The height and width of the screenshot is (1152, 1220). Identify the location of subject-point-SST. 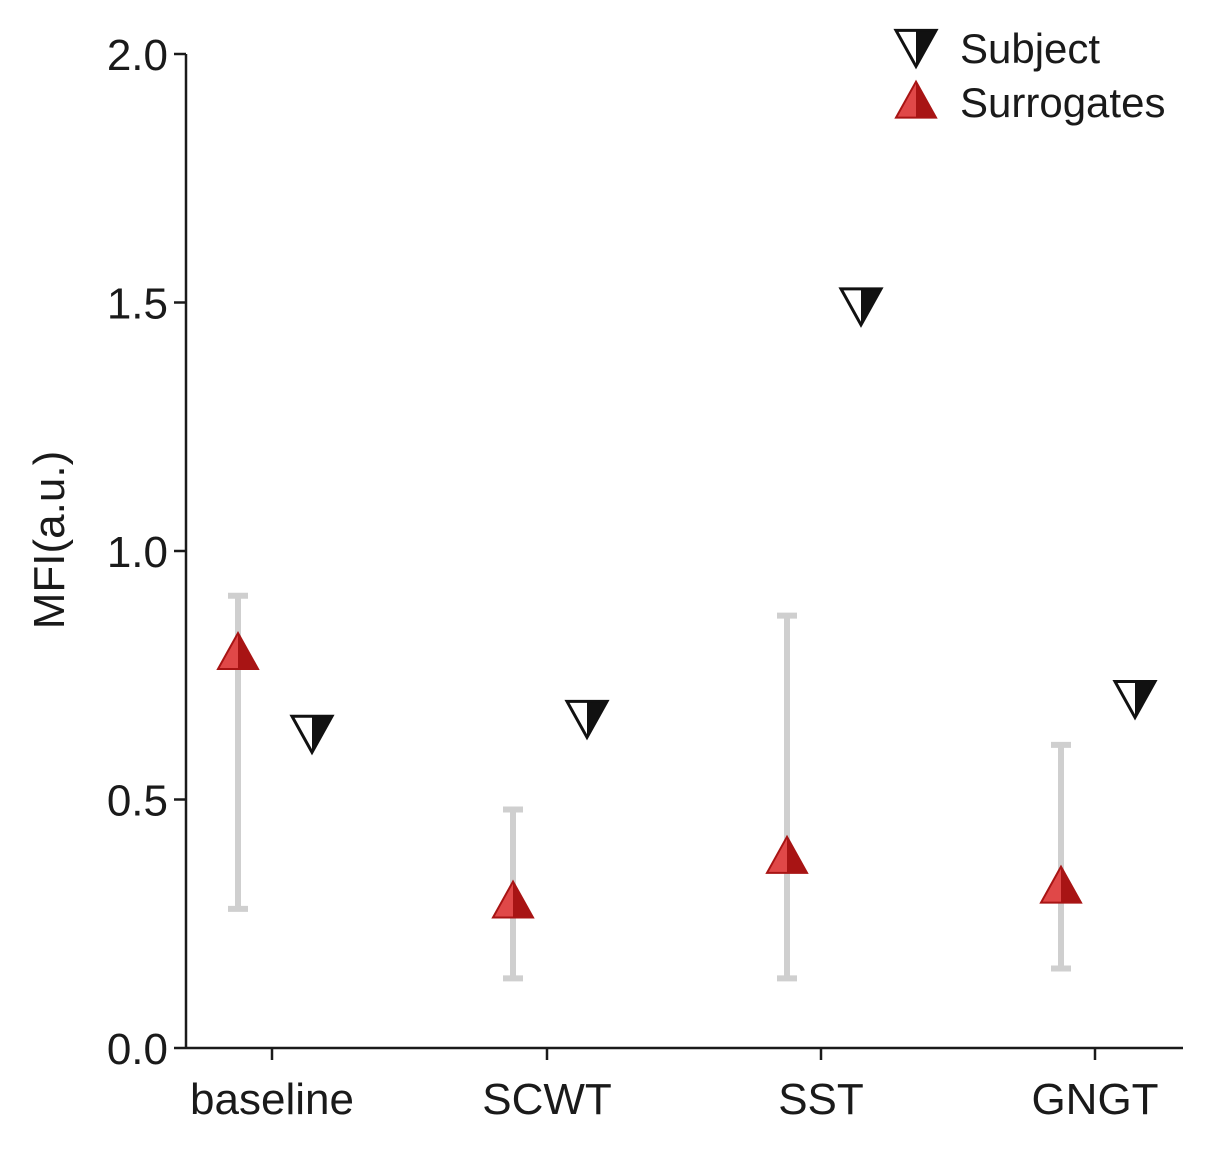
(861, 307).